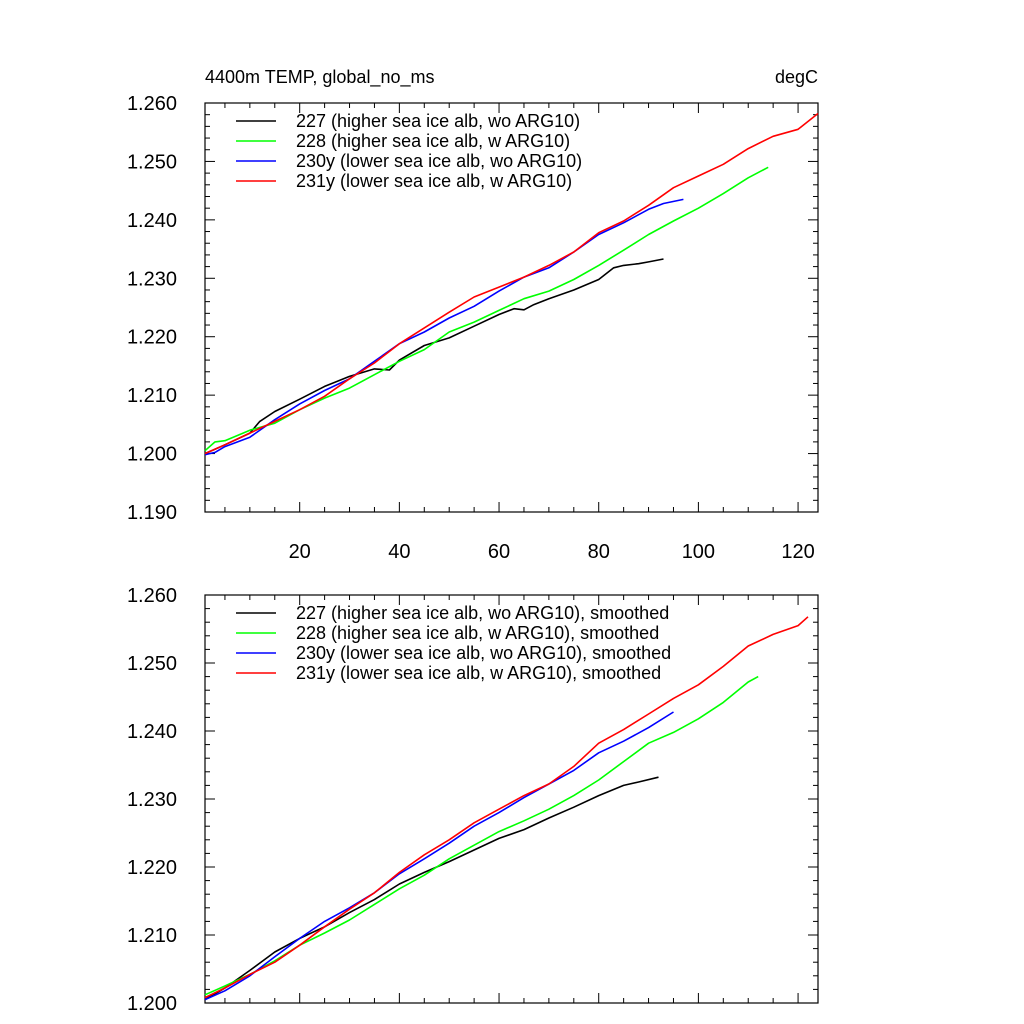 The image size is (1024, 1024). Describe the element at coordinates (797, 552) in the screenshot. I see `x-tick-label: 120` at that location.